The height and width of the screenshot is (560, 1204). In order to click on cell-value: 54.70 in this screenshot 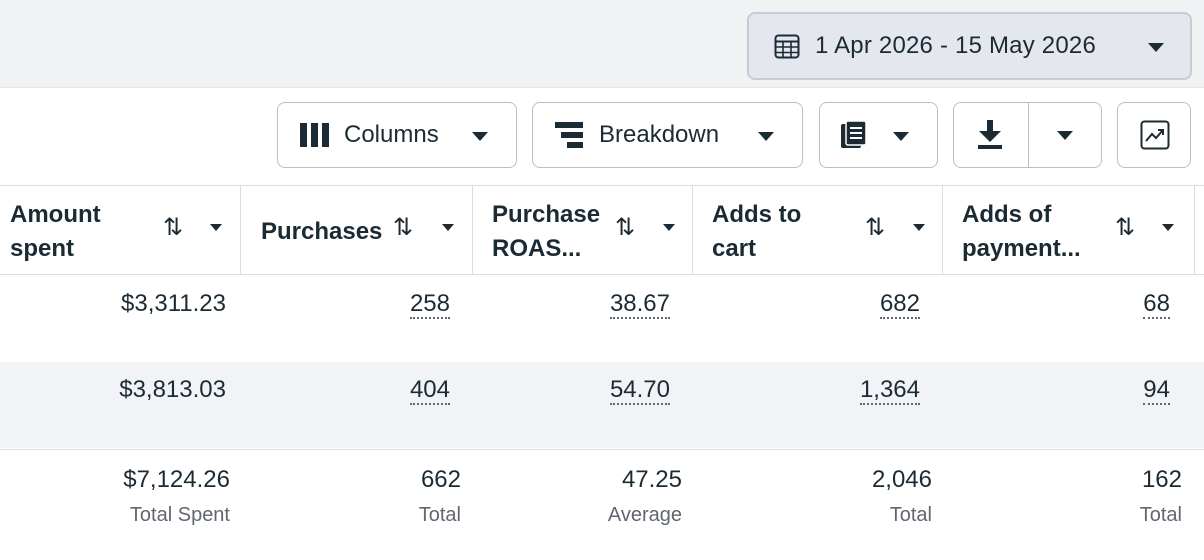, I will do `click(639, 390)`.